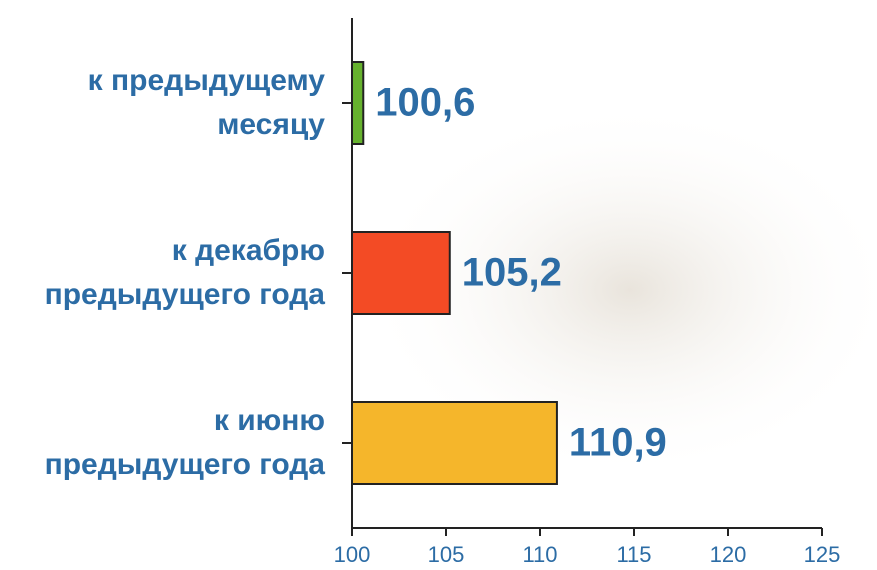  Describe the element at coordinates (728, 554) in the screenshot. I see `x-tick-label: 120` at that location.